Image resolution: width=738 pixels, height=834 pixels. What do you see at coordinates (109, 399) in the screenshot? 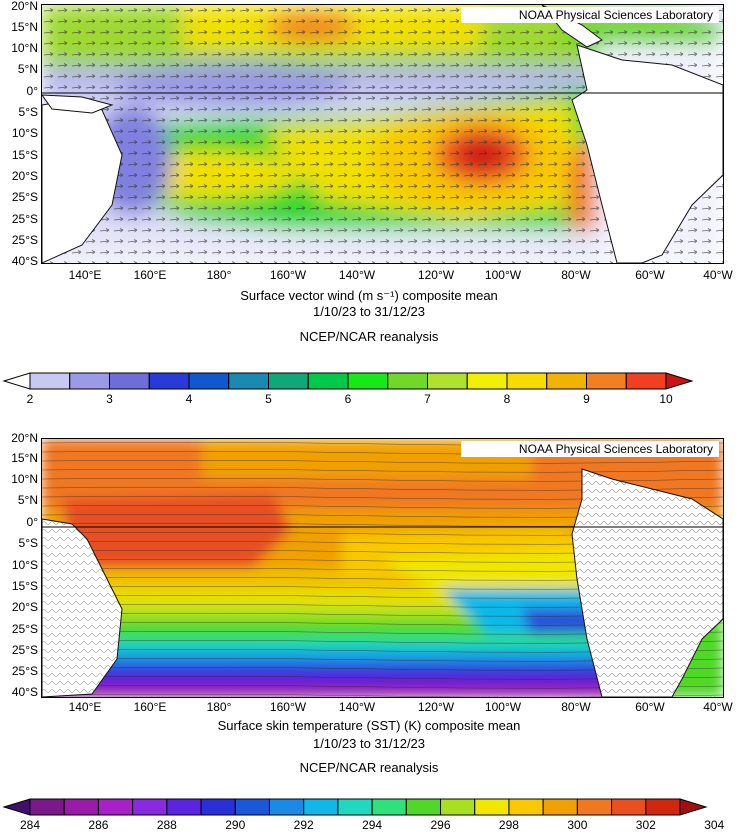
I see `colorbar-tick-label: 3` at bounding box center [109, 399].